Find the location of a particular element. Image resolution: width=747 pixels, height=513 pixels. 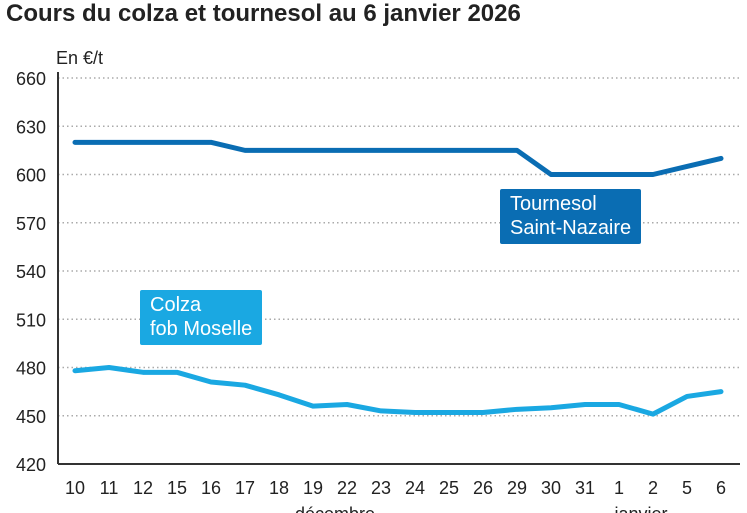

x-tick-label: 5 is located at coordinates (687, 488).